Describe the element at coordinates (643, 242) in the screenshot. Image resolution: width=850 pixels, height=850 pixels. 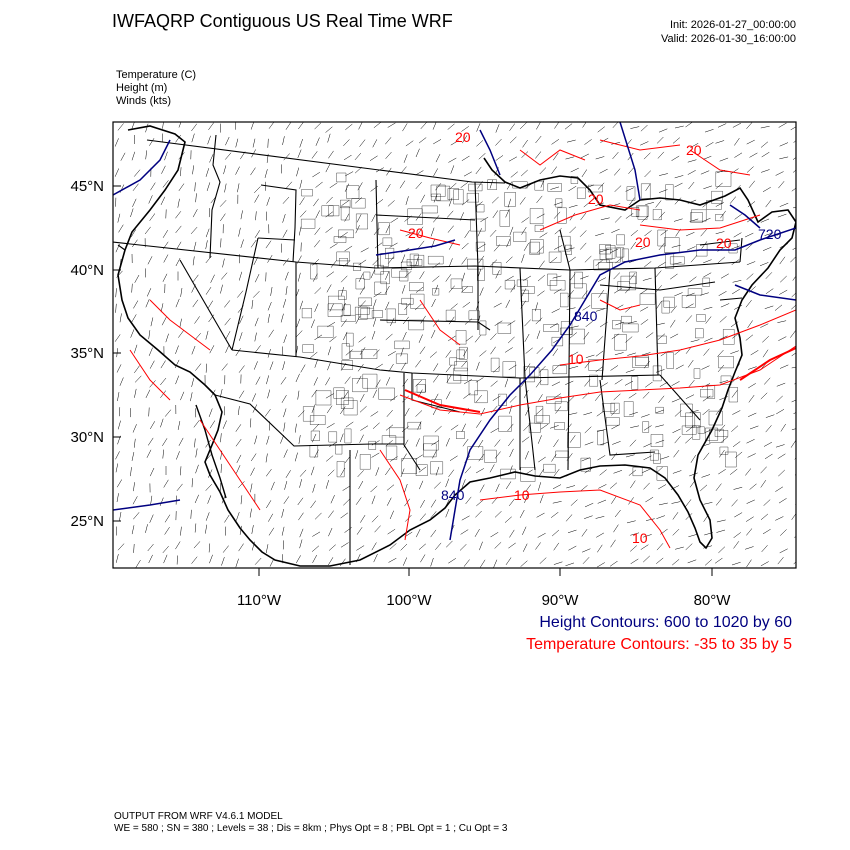
I see `temp-label: 20` at that location.